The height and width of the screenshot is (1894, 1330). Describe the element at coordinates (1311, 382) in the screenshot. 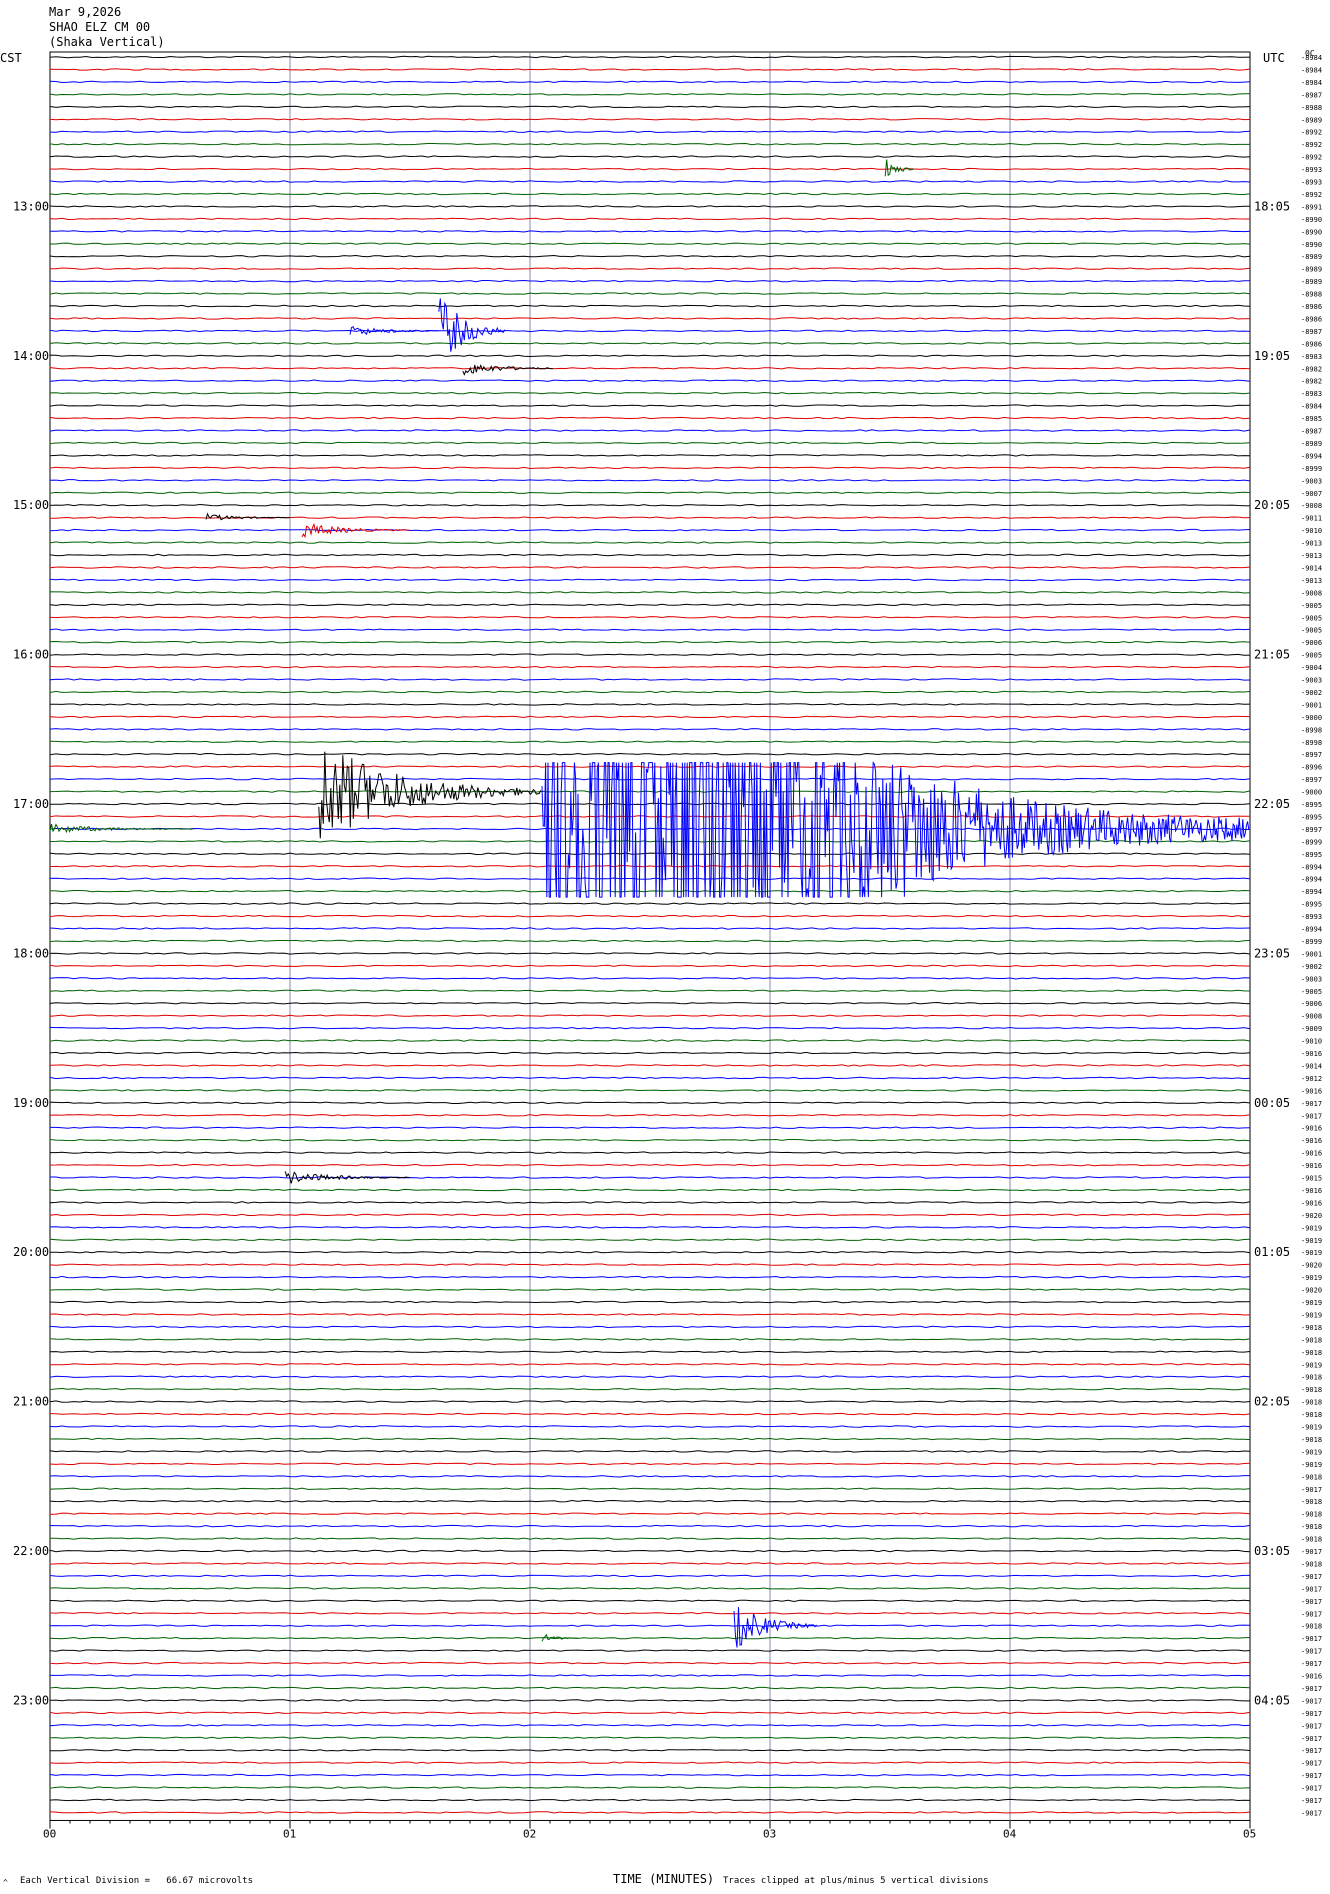

I see `trace-value-label: -8982` at that location.